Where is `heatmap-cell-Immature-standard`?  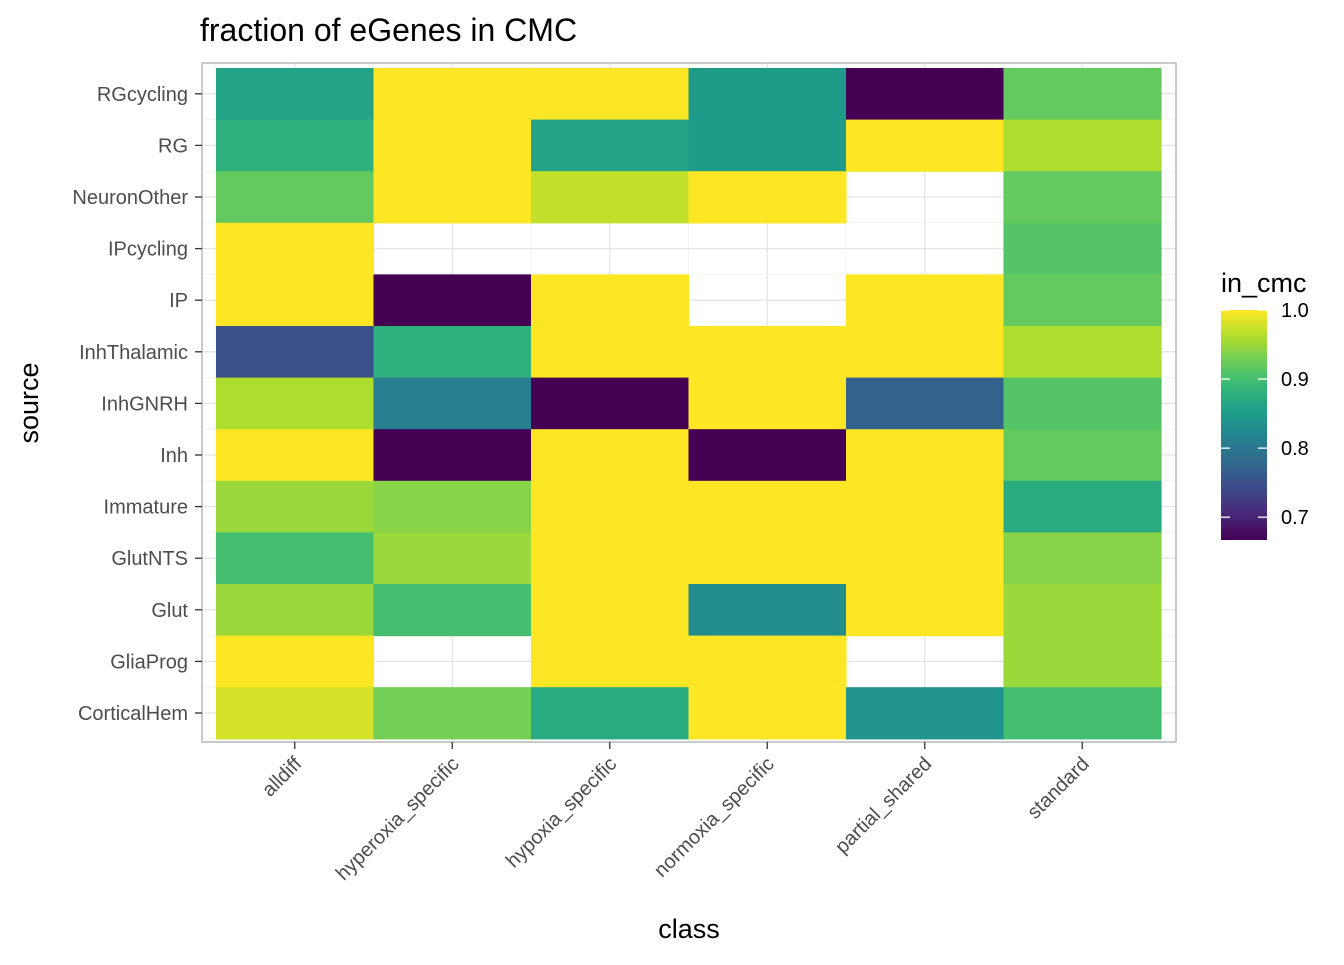 heatmap-cell-Immature-standard is located at coordinates (1082, 506).